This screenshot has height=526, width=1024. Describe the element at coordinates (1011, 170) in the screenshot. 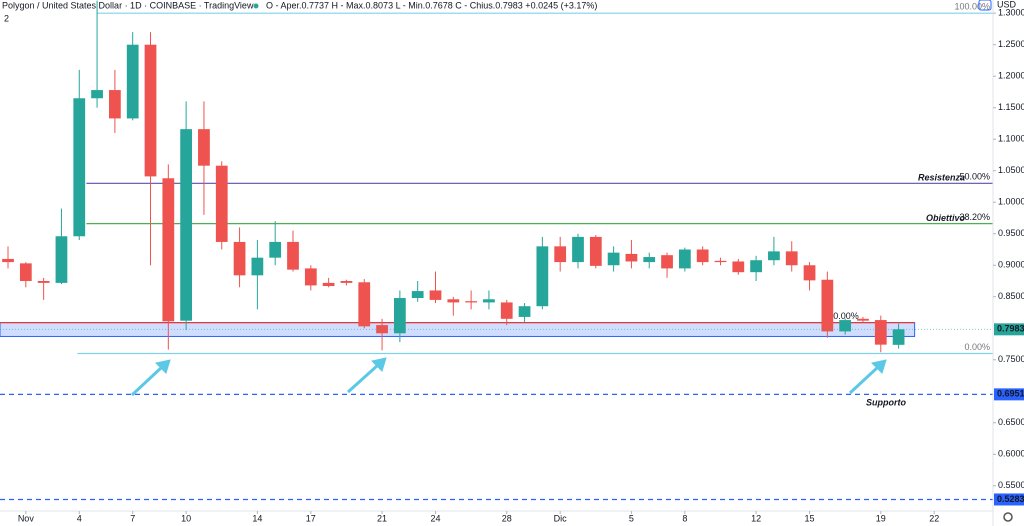

I see `y-tick-label: 1.0500` at that location.